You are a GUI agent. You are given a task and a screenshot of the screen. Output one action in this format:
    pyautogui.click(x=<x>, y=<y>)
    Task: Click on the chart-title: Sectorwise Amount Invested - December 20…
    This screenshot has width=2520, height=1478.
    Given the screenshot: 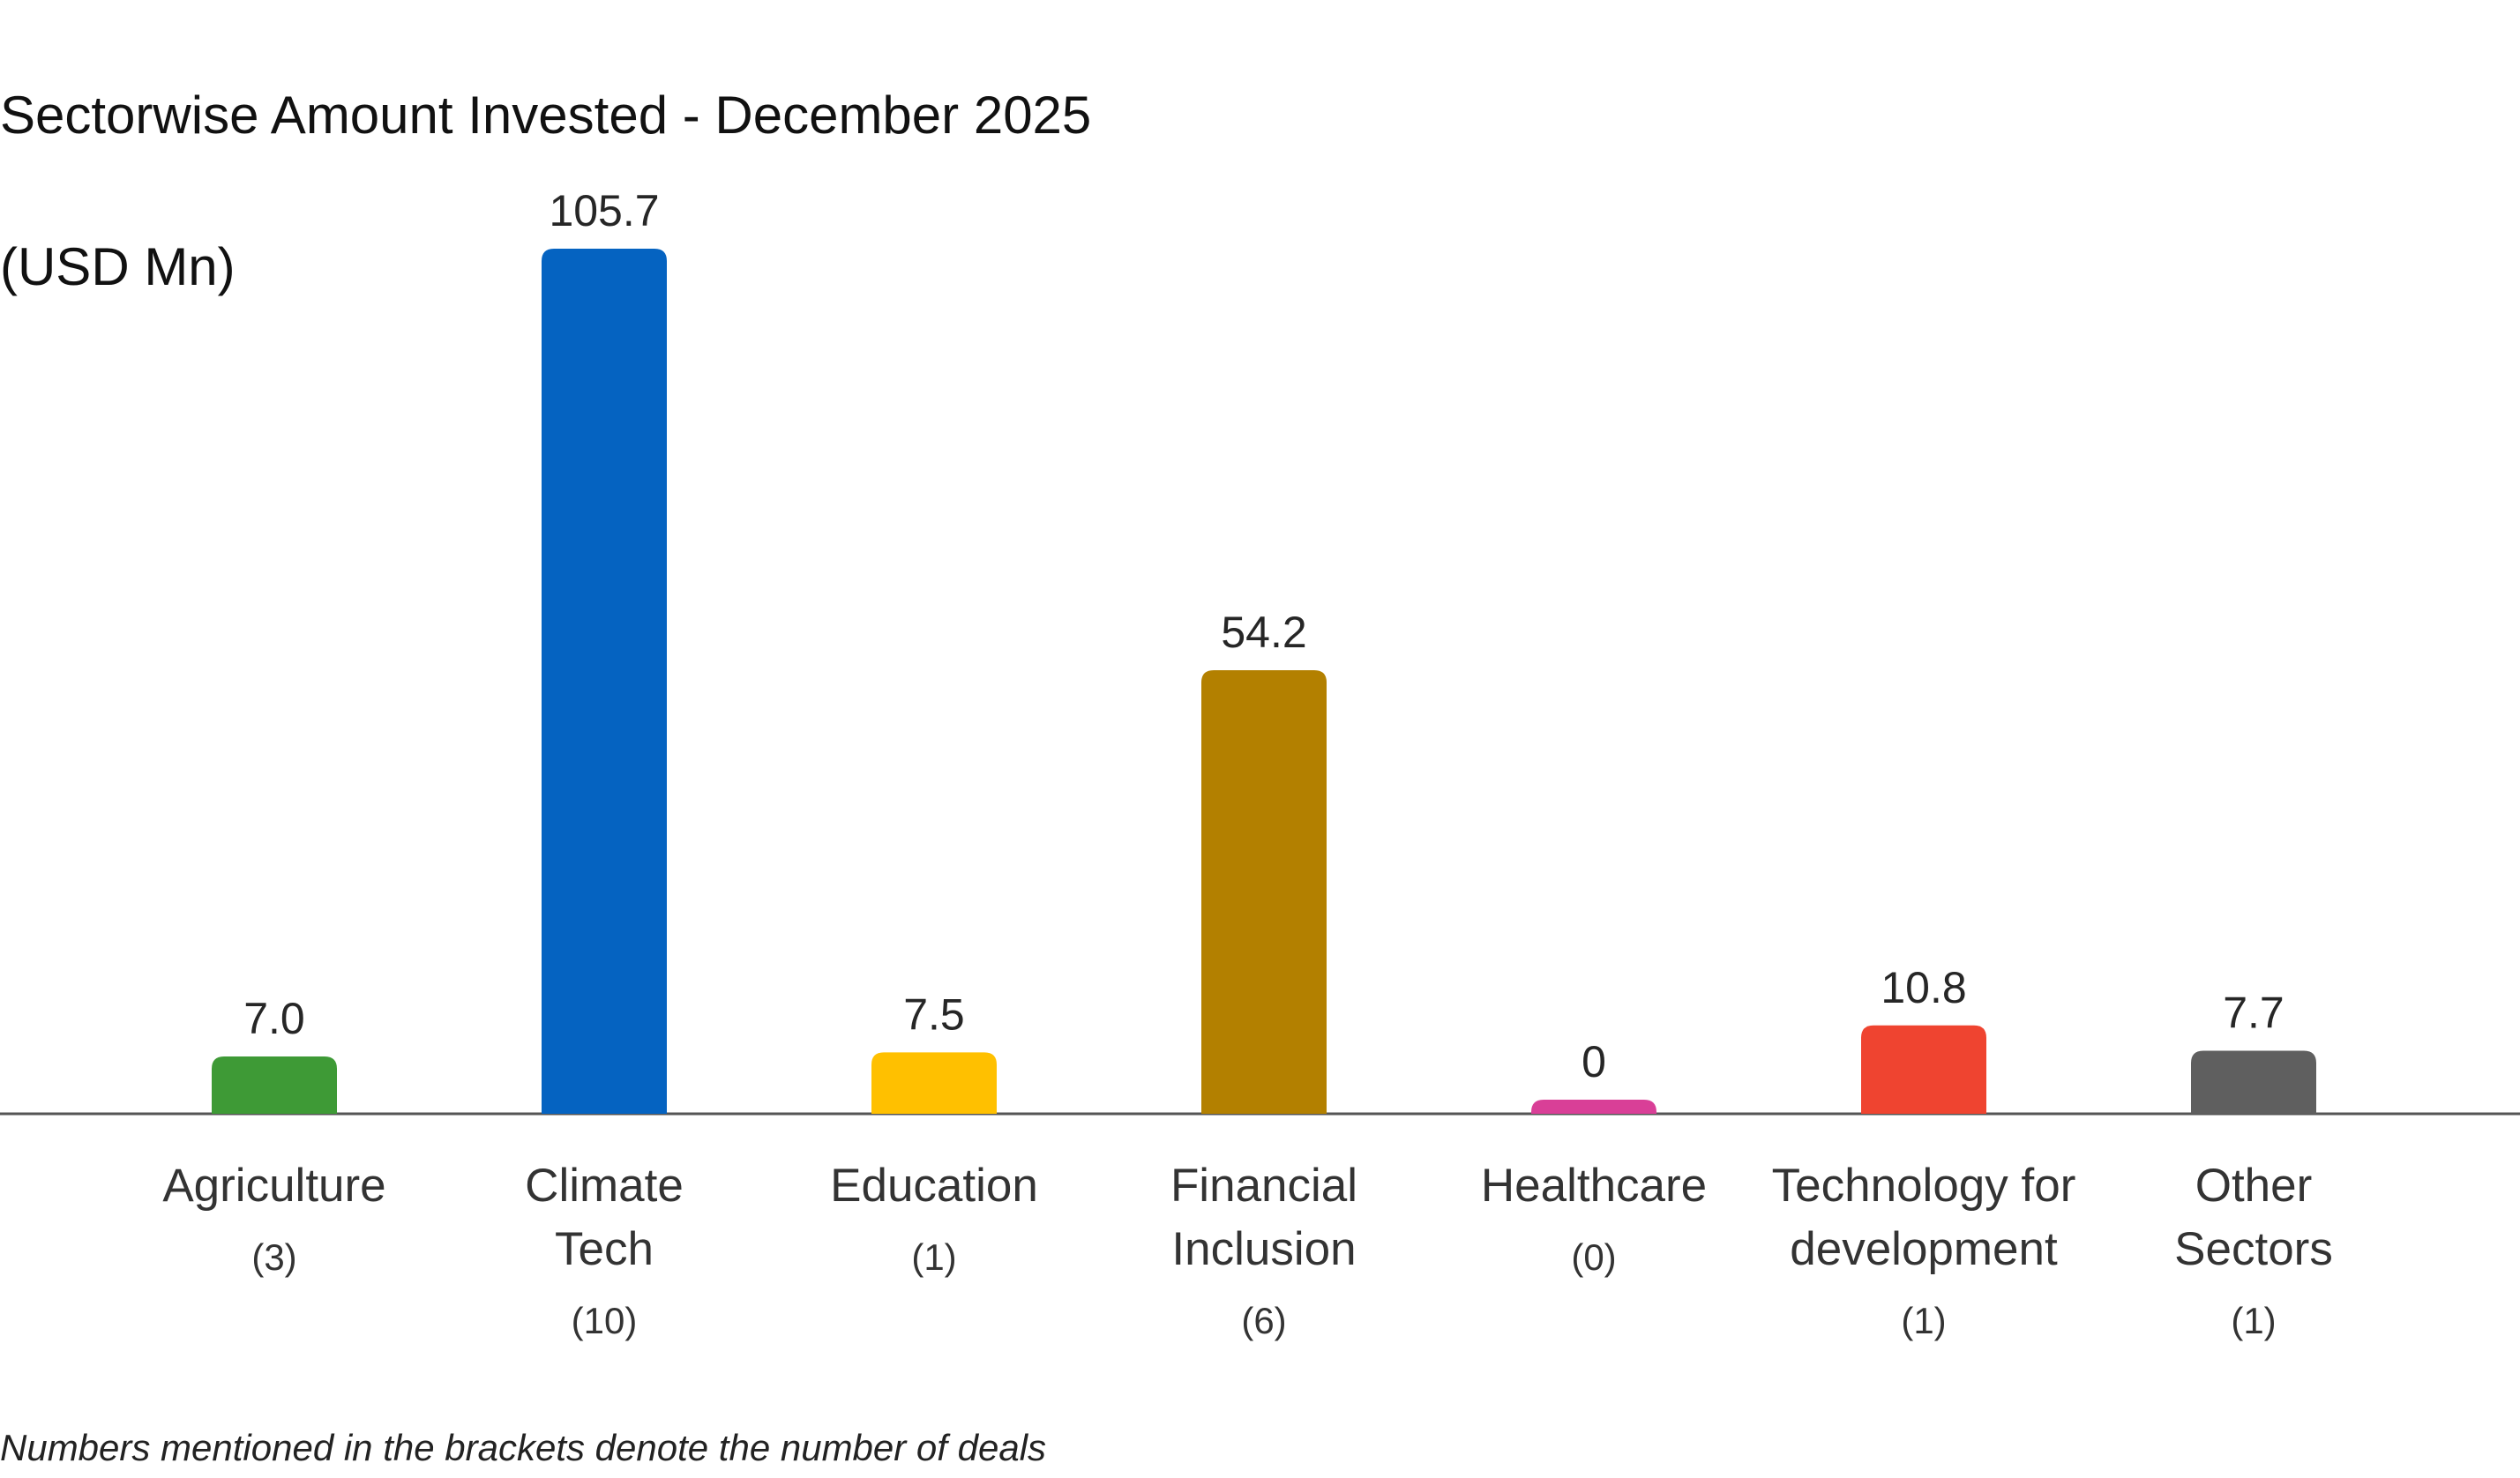 What is the action you would take?
    pyautogui.click(x=545, y=192)
    